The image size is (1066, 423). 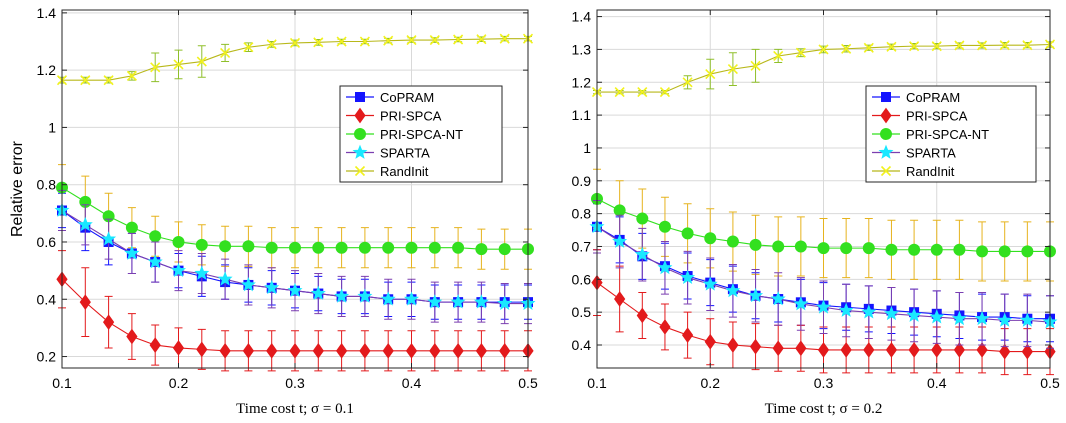 What do you see at coordinates (711, 383) in the screenshot?
I see `x-tick-label: 0.2` at bounding box center [711, 383].